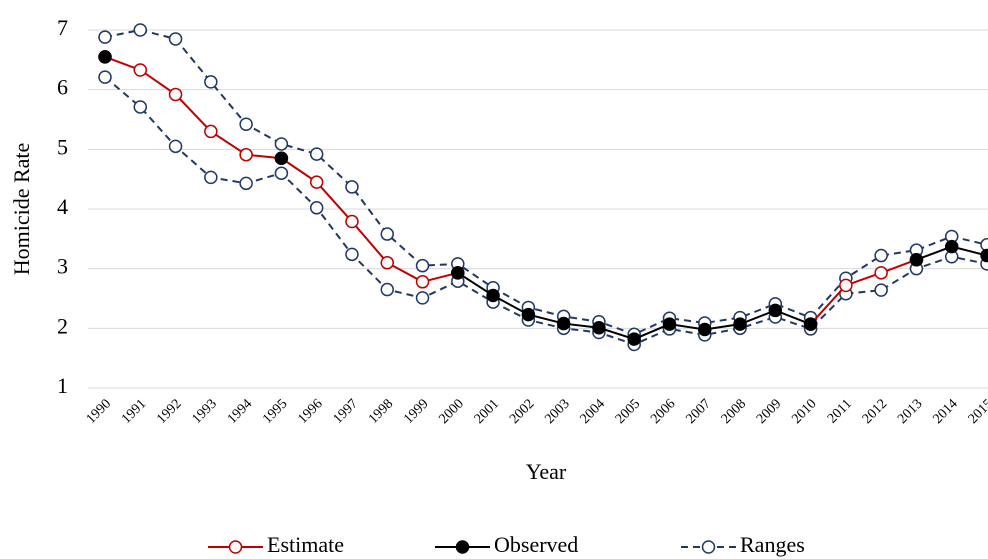  What do you see at coordinates (310, 411) in the screenshot?
I see `x-tick-label: 1996` at bounding box center [310, 411].